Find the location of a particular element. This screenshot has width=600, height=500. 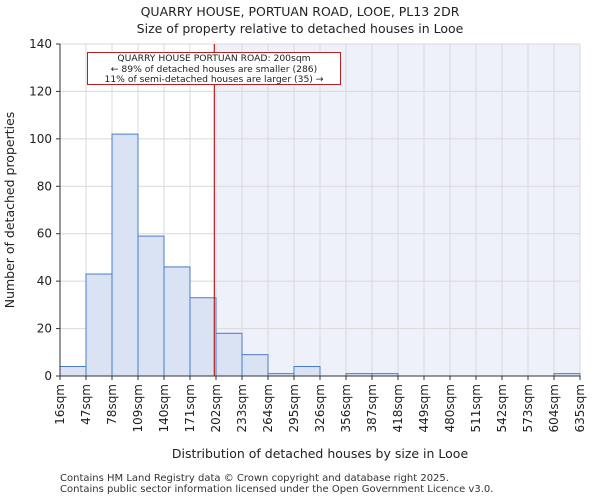

x-tick-label: 387sqm is located at coordinates (372, 408).